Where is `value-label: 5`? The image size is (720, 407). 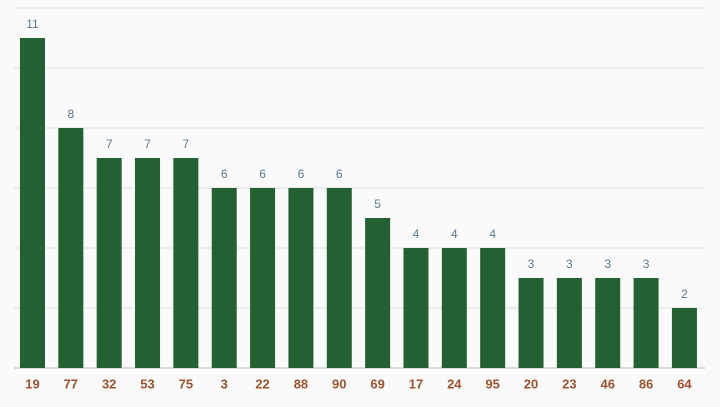 value-label: 5 is located at coordinates (377, 204).